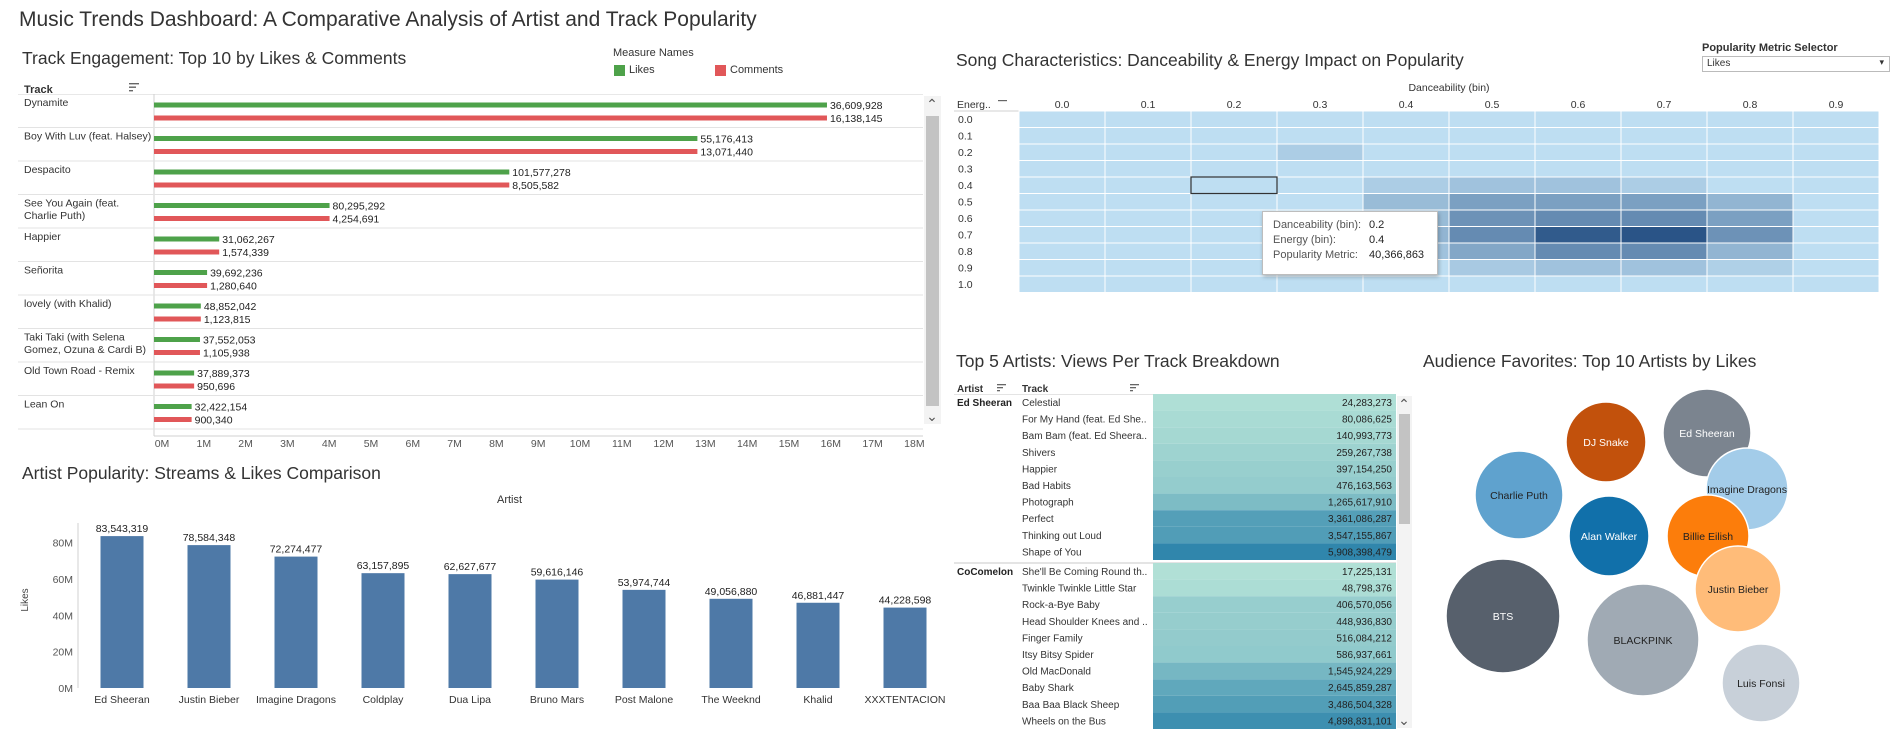  Describe the element at coordinates (1404, 562) in the screenshot. I see `views-scrollbar: ⌃ ⌄` at that location.